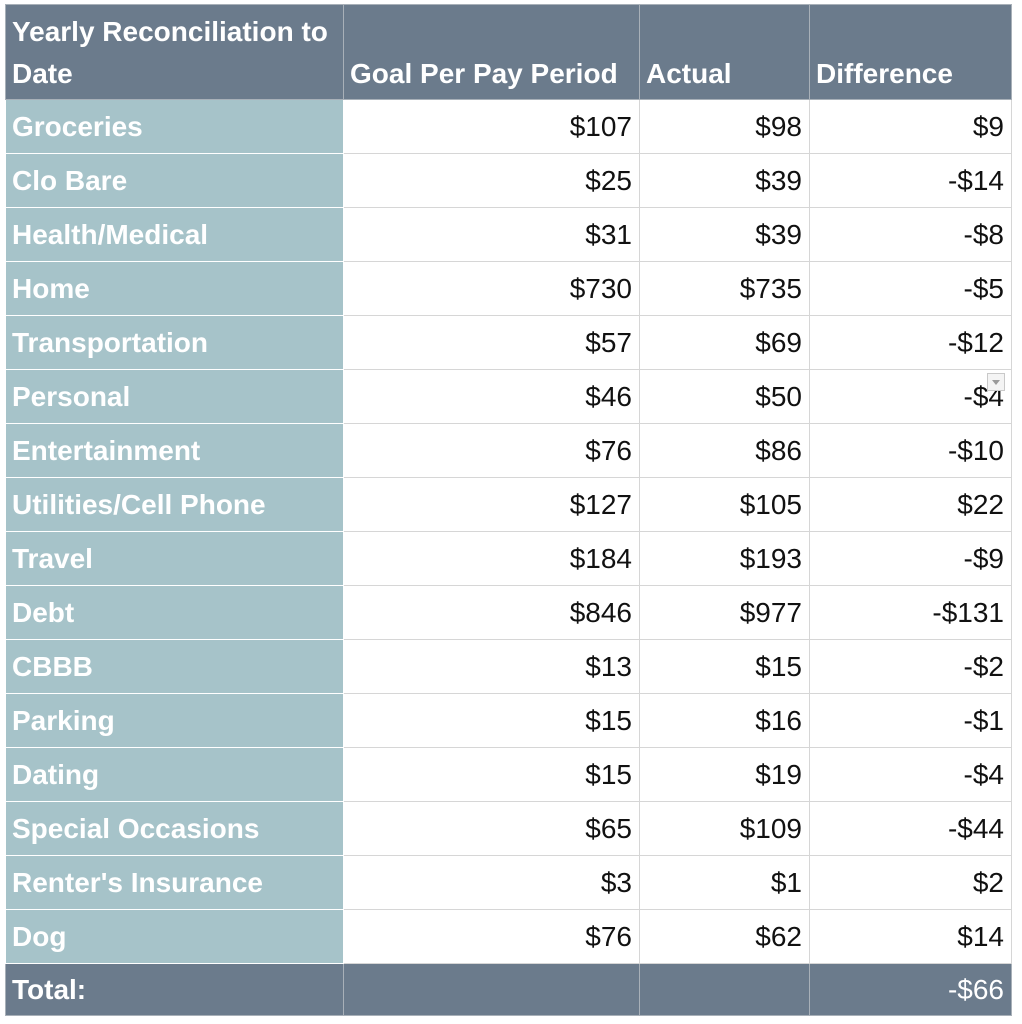 The width and height of the screenshot is (1022, 1024). What do you see at coordinates (174, 612) in the screenshot?
I see `category-cell: Debt` at bounding box center [174, 612].